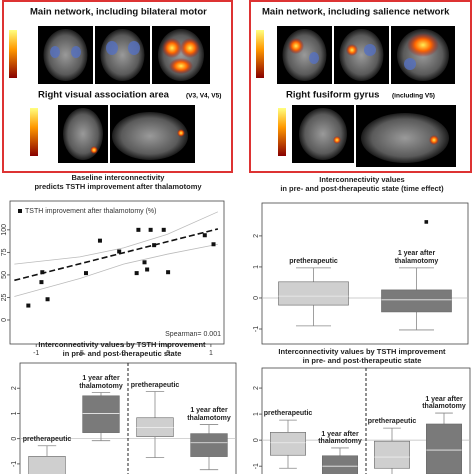 The width and height of the screenshot is (474, 474). What do you see at coordinates (104, 95) in the screenshot?
I see `panel-subtitle: Right visual association area` at bounding box center [104, 95].